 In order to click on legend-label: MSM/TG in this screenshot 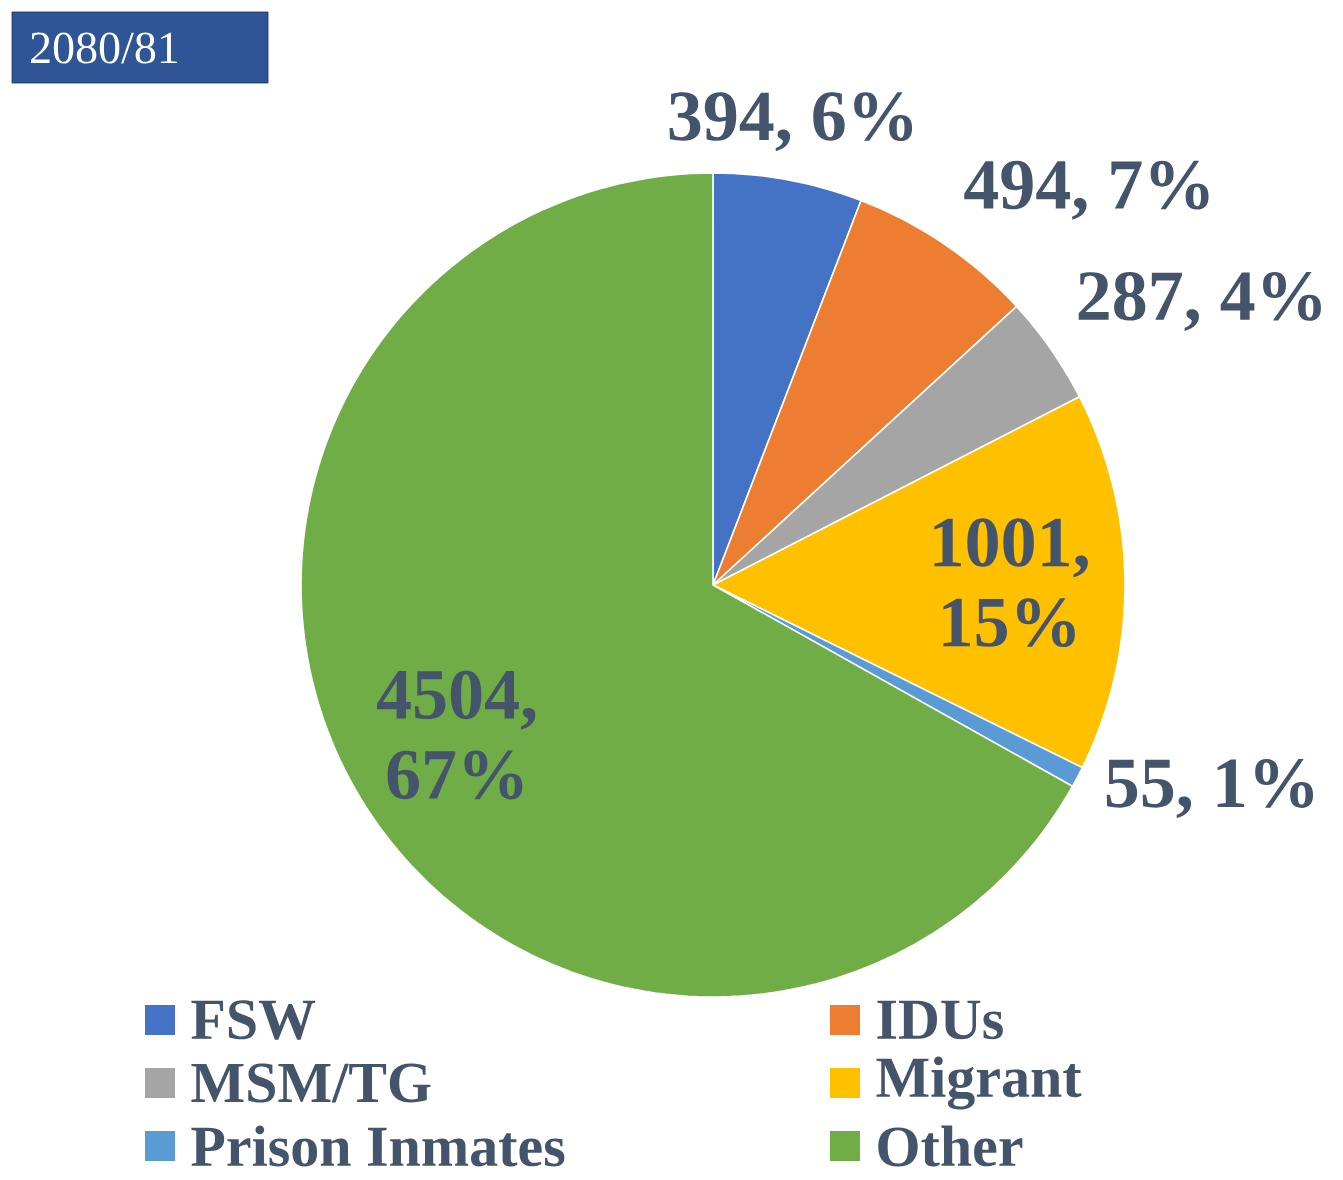, I will do `click(311, 1083)`.